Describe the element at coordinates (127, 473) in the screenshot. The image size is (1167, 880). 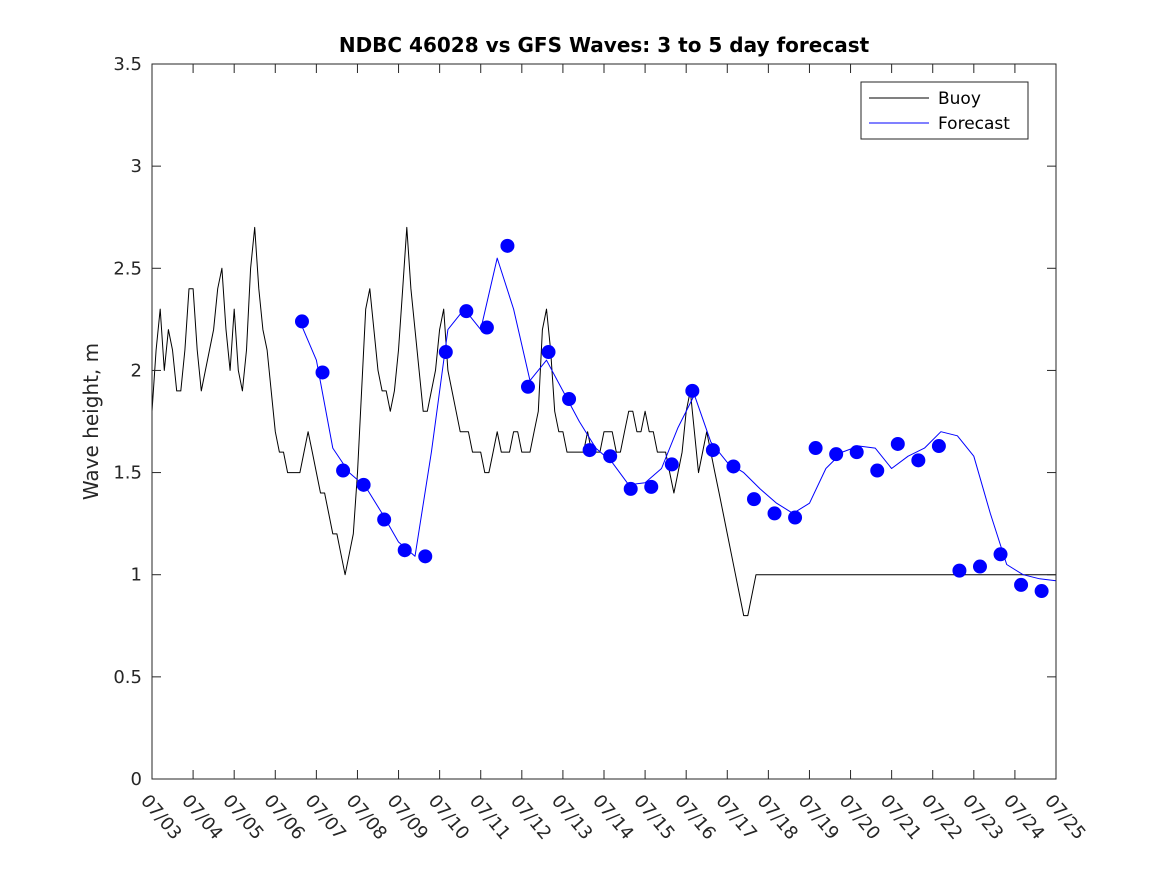
I see `y-tick-label: 1.5` at that location.